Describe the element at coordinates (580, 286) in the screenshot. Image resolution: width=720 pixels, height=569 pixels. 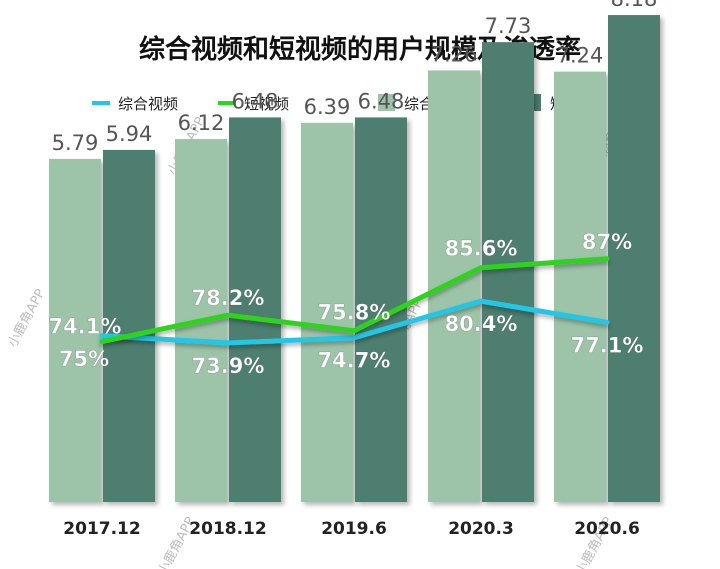
I see `bar-comprehensive-2020.6` at that location.